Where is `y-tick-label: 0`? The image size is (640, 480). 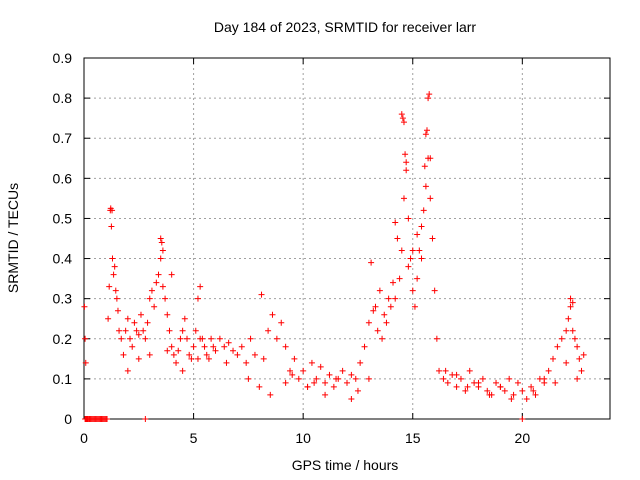 y-tick-label: 0 is located at coordinates (68, 419).